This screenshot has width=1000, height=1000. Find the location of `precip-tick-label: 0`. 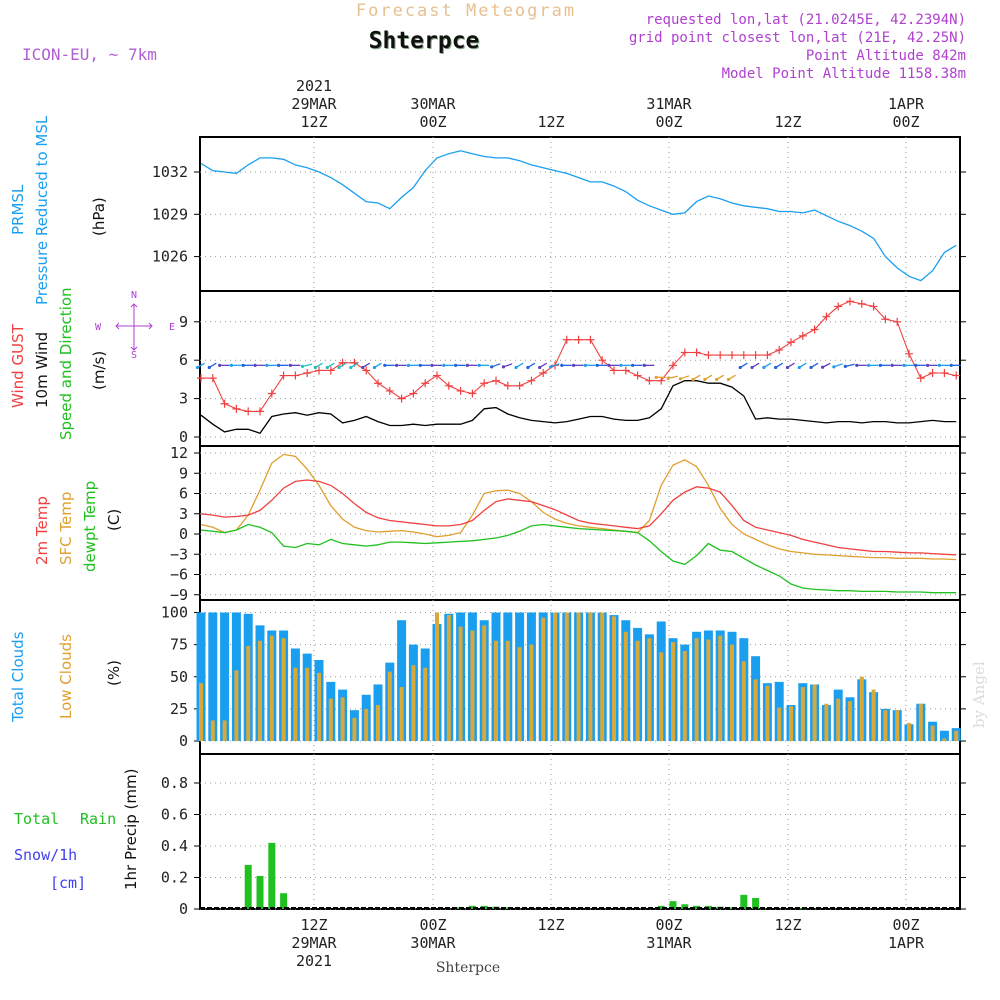

precip-tick-label: 0 is located at coordinates (183, 909).